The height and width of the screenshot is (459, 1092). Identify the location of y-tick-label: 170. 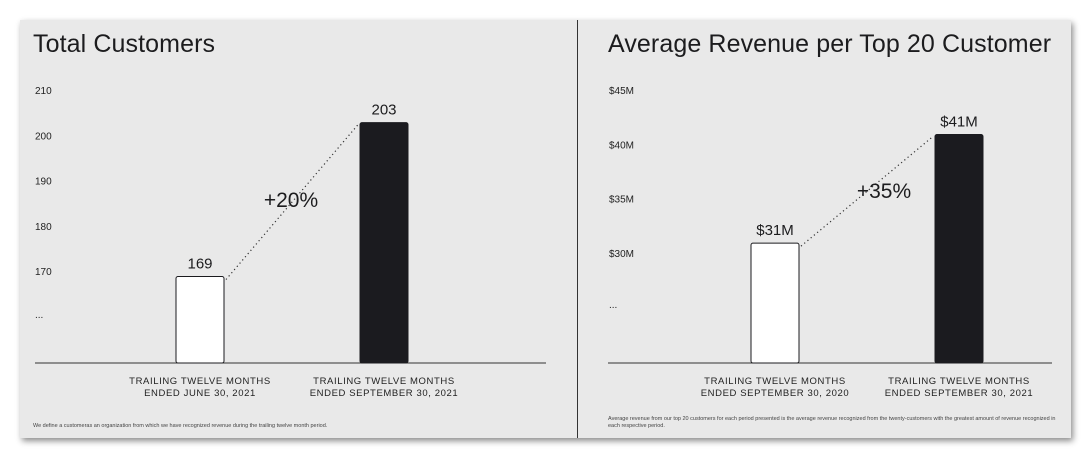
(43, 272).